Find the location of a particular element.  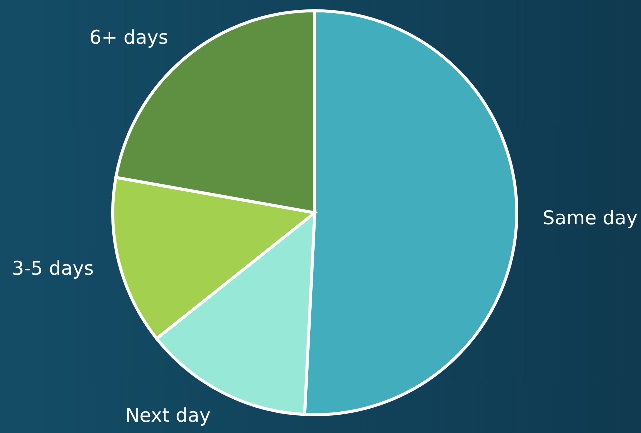

slice-label: Same day is located at coordinates (590, 219).